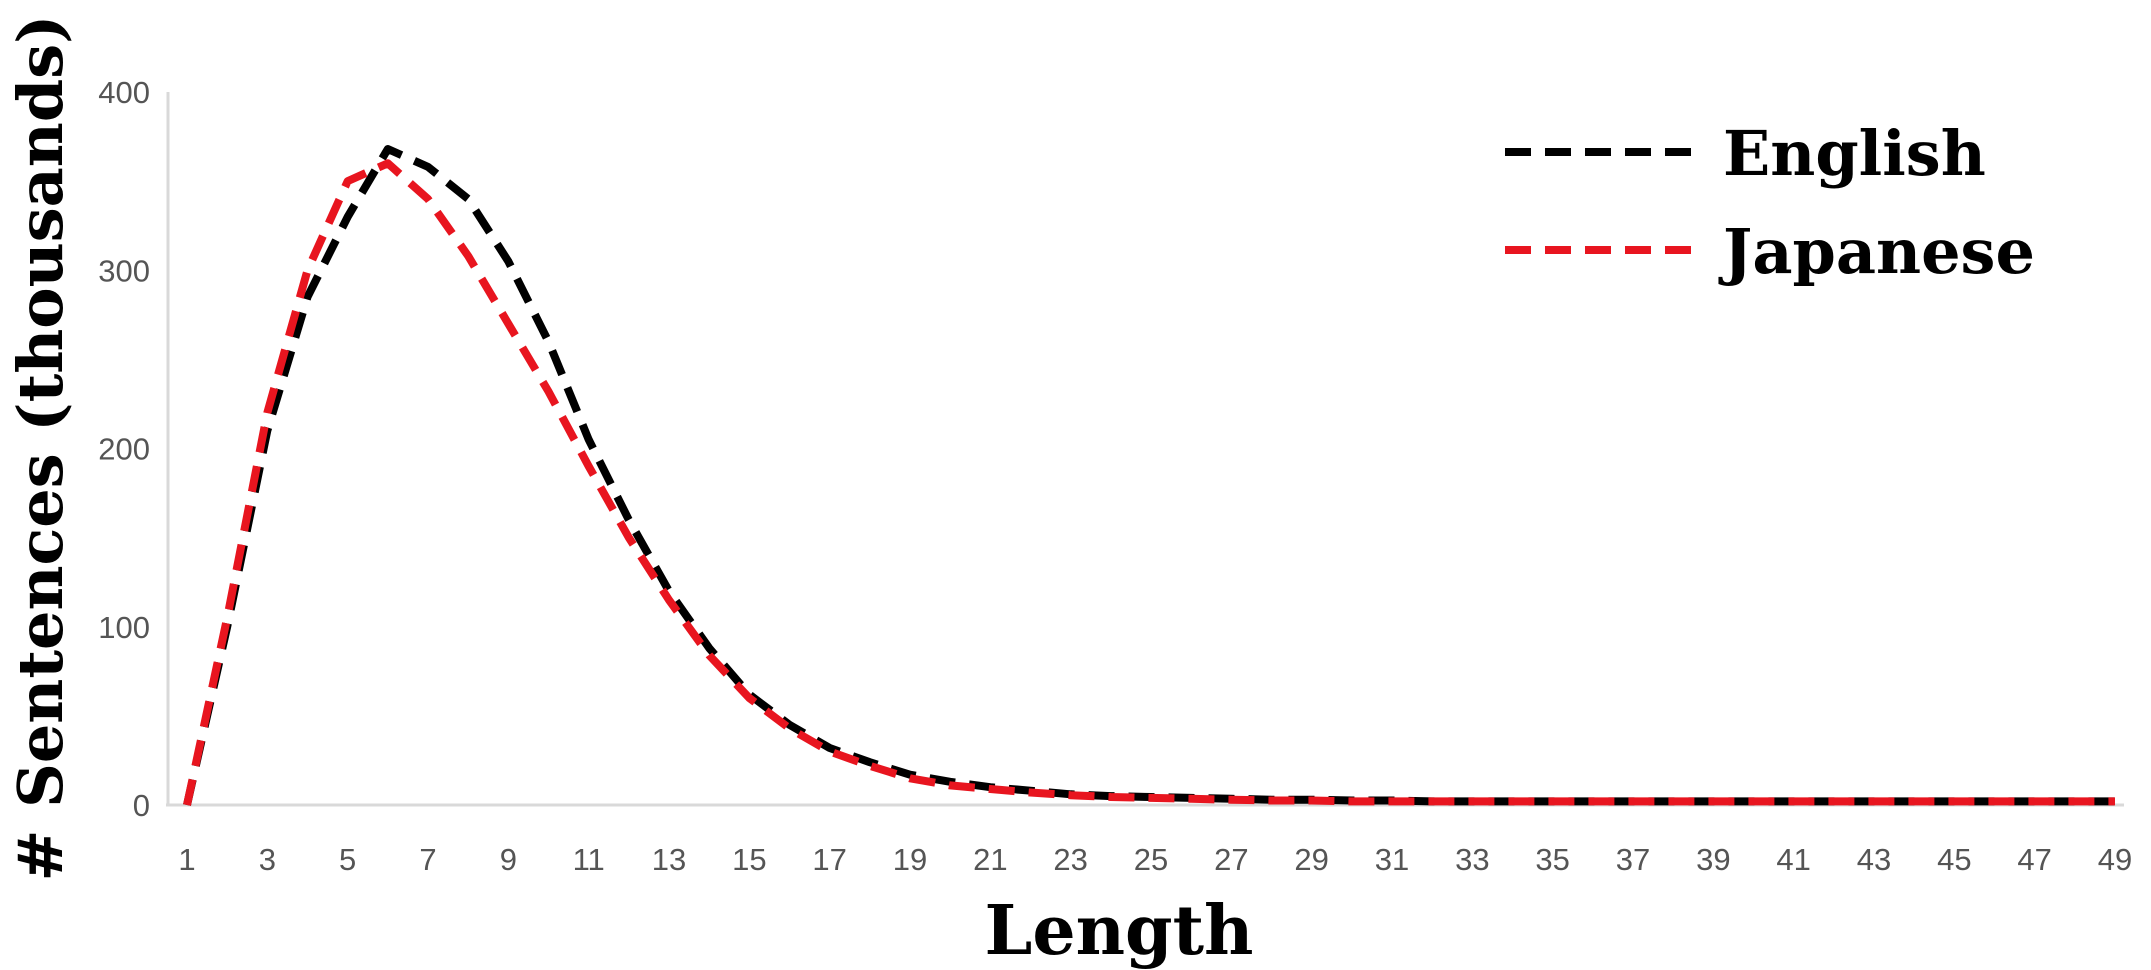 The height and width of the screenshot is (970, 2151). I want to click on x-tick-label: 43, so click(1874, 859).